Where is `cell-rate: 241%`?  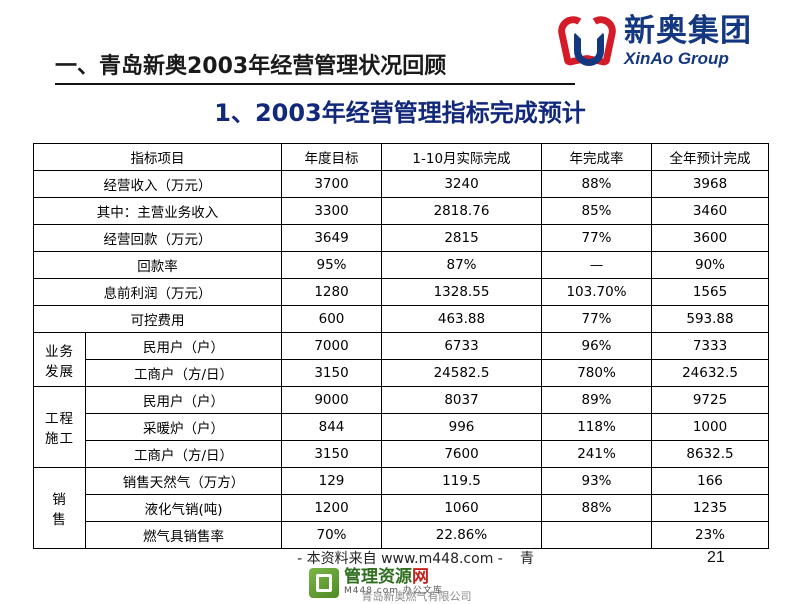 cell-rate: 241% is located at coordinates (596, 454).